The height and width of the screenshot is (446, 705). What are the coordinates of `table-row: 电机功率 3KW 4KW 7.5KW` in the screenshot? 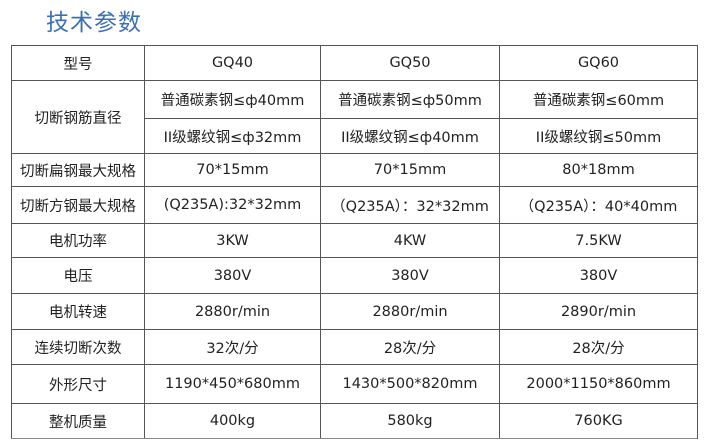 It's located at (354, 240).